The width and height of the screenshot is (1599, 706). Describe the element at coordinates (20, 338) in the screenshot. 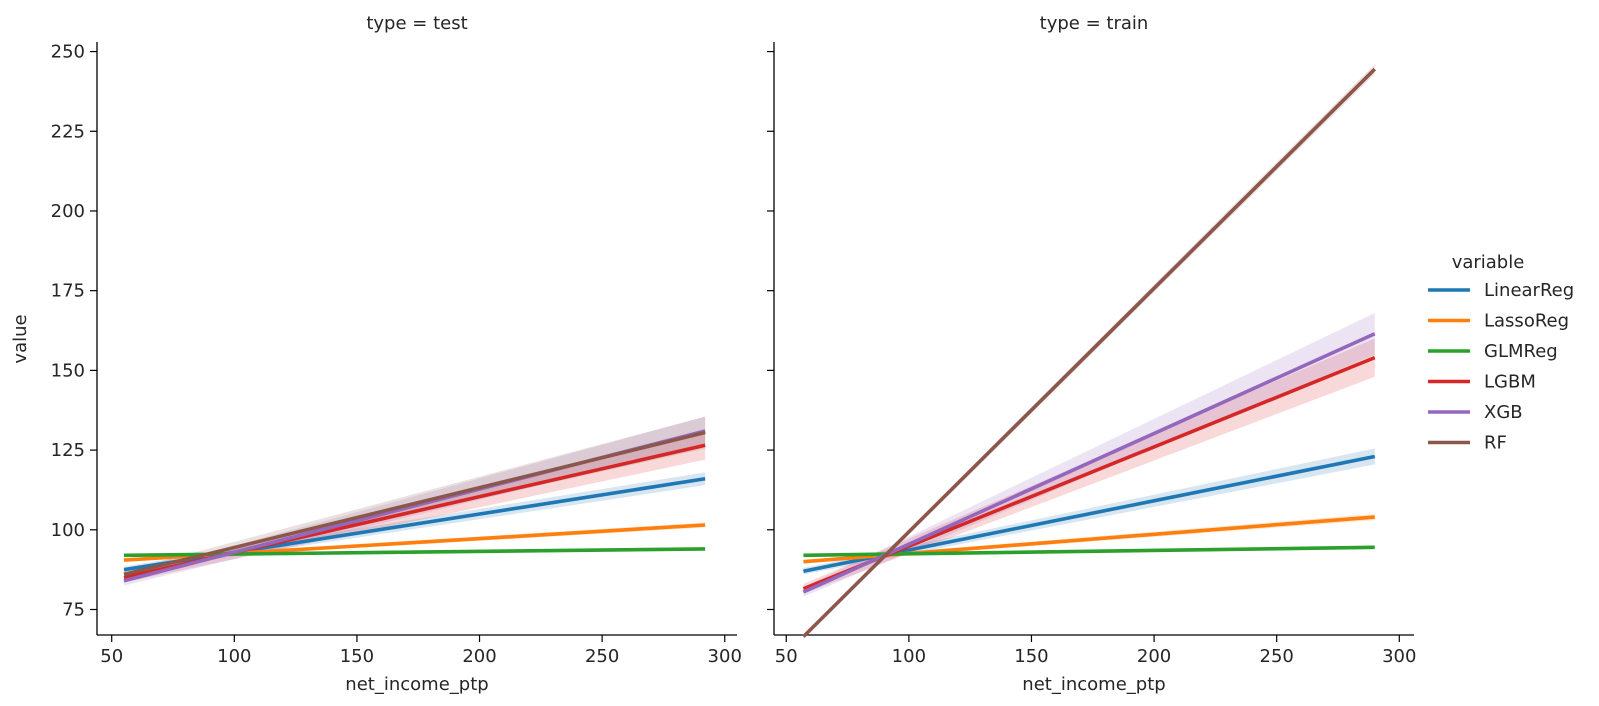

I see `y-axis-label: value` at that location.